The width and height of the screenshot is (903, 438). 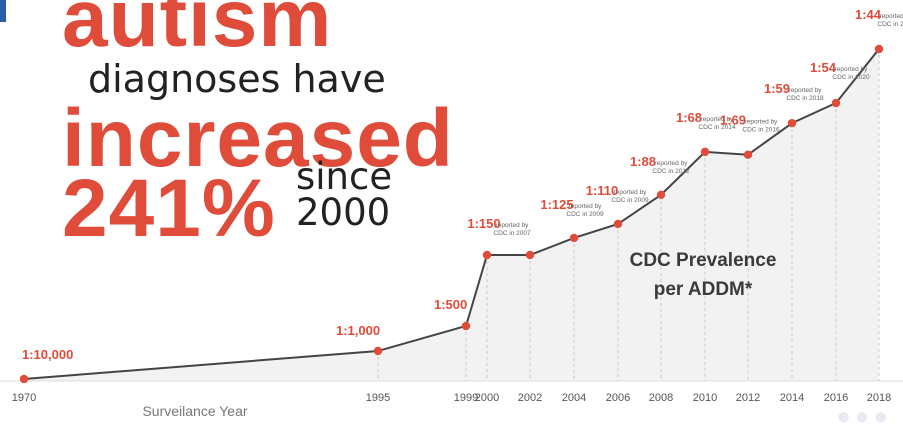 What do you see at coordinates (836, 398) in the screenshot?
I see `x-tick-label: 2016` at bounding box center [836, 398].